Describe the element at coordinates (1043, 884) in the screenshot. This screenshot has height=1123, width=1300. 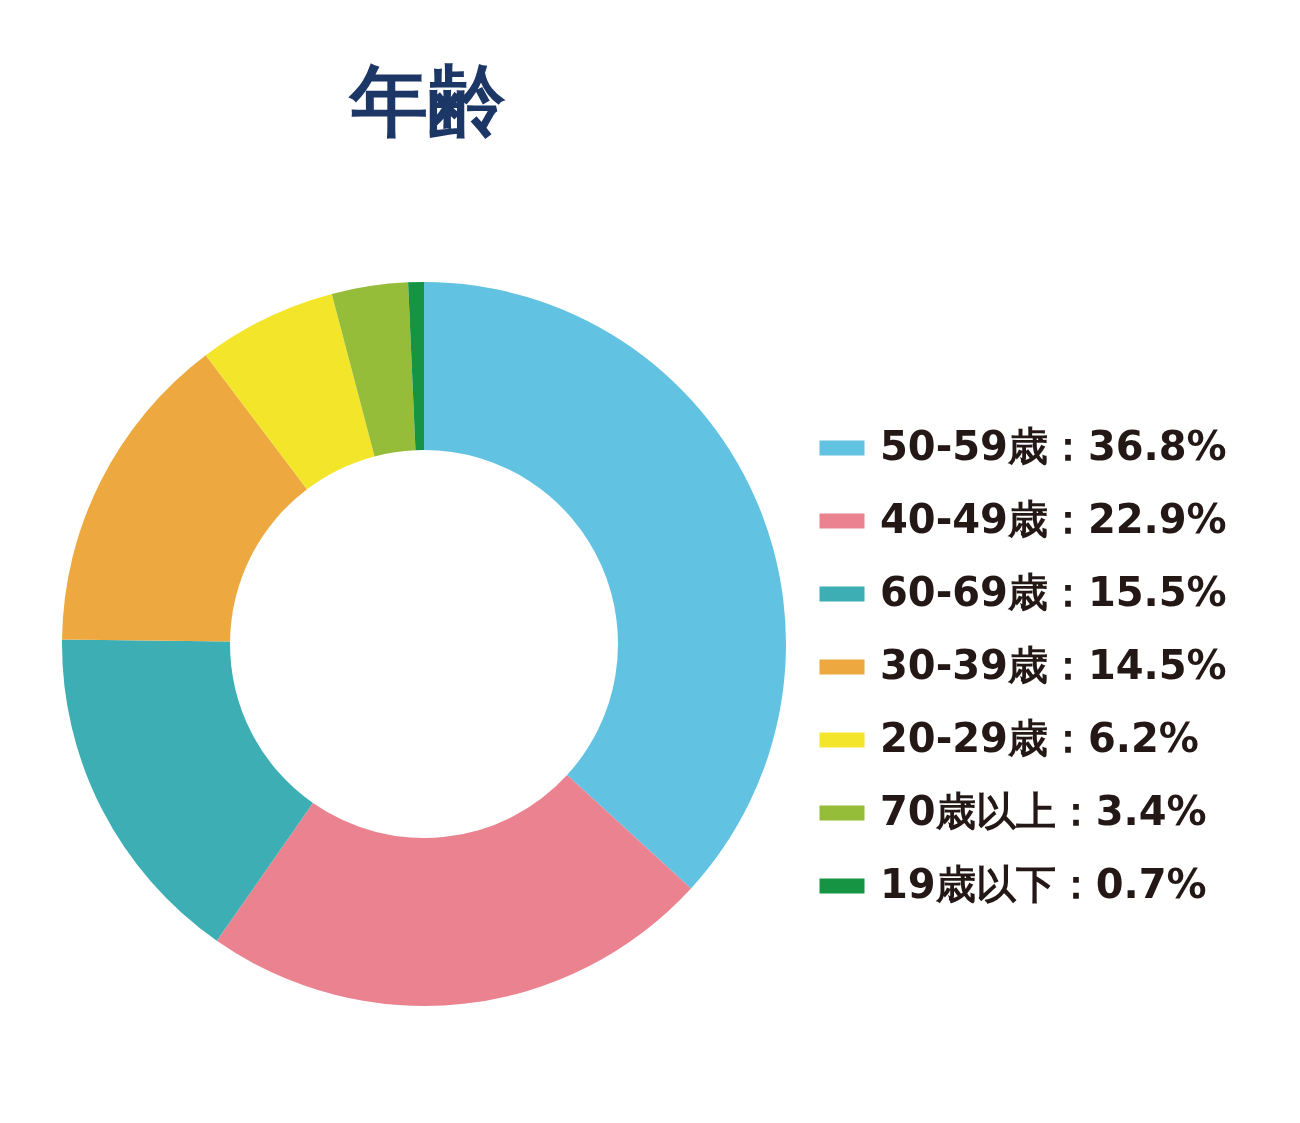
I see `legend-label: 19歳以下：0.7%` at that location.